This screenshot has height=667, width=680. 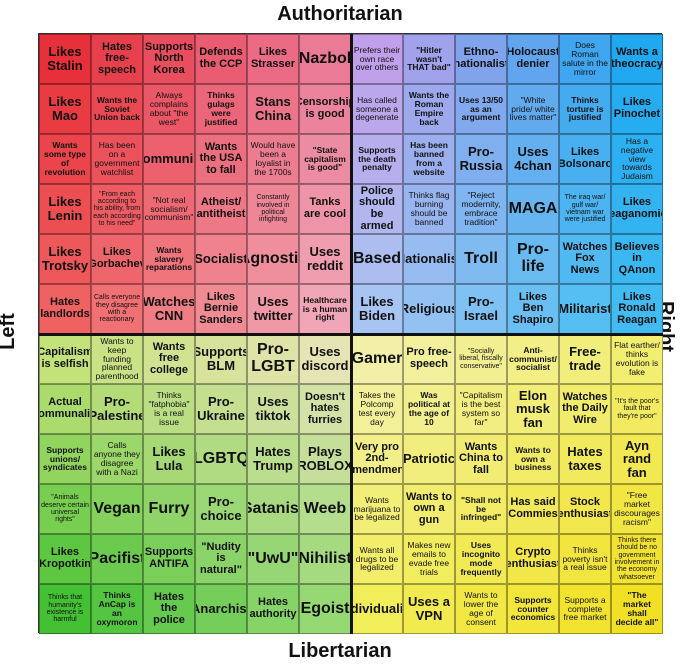 What do you see at coordinates (533, 159) in the screenshot?
I see `cell: Uses 4chan` at bounding box center [533, 159].